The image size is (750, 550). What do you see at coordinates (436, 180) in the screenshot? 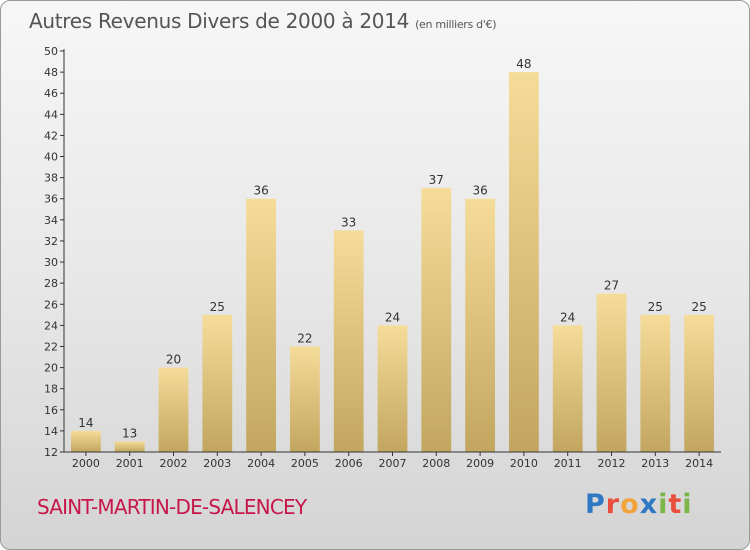
I see `bar-value-label: 37` at bounding box center [436, 180].